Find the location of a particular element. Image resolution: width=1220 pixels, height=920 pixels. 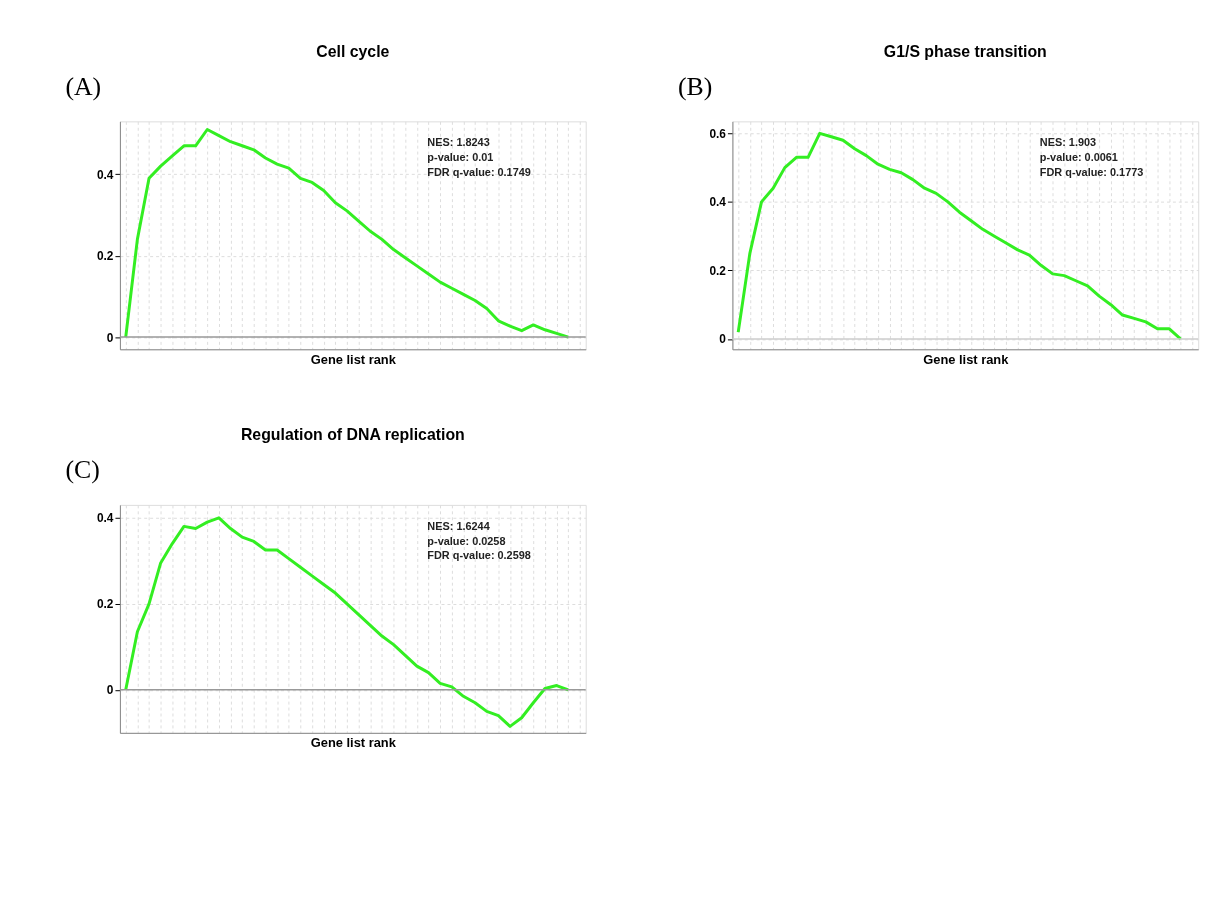

chart-title: Regulation of DNA replication is located at coordinates (352, 435).